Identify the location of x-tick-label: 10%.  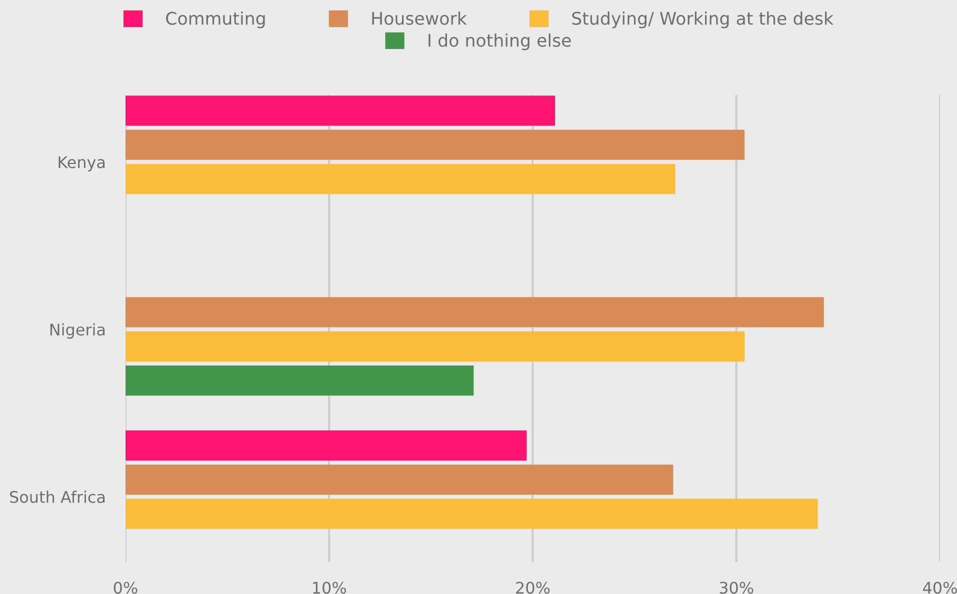
(329, 588).